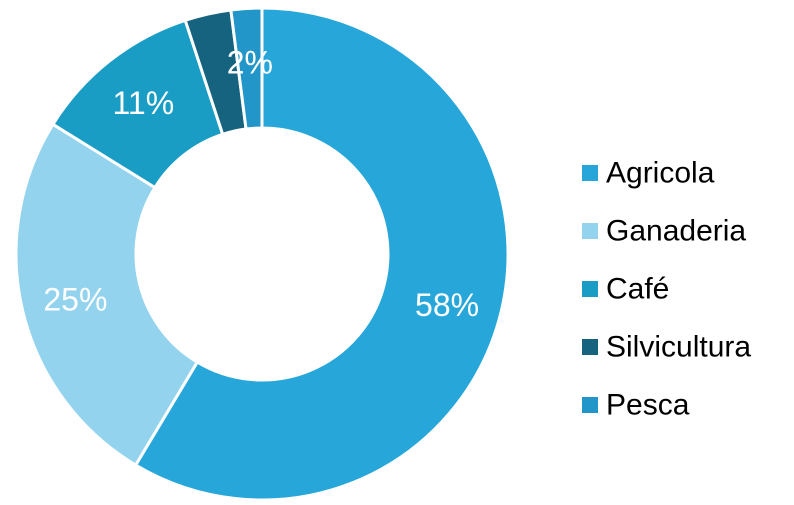  Describe the element at coordinates (678, 347) in the screenshot. I see `legend-label-silvicultura: Silvicultura` at that location.